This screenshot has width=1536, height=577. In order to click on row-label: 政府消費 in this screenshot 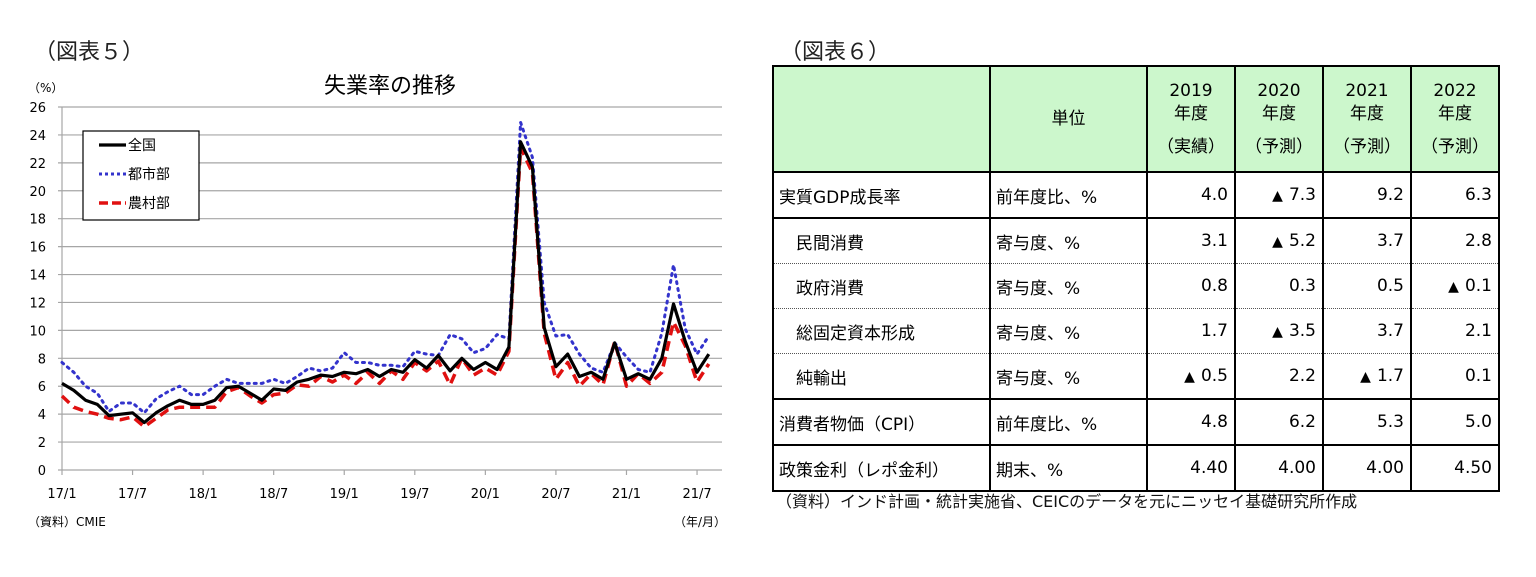, I will do `click(881, 286)`.